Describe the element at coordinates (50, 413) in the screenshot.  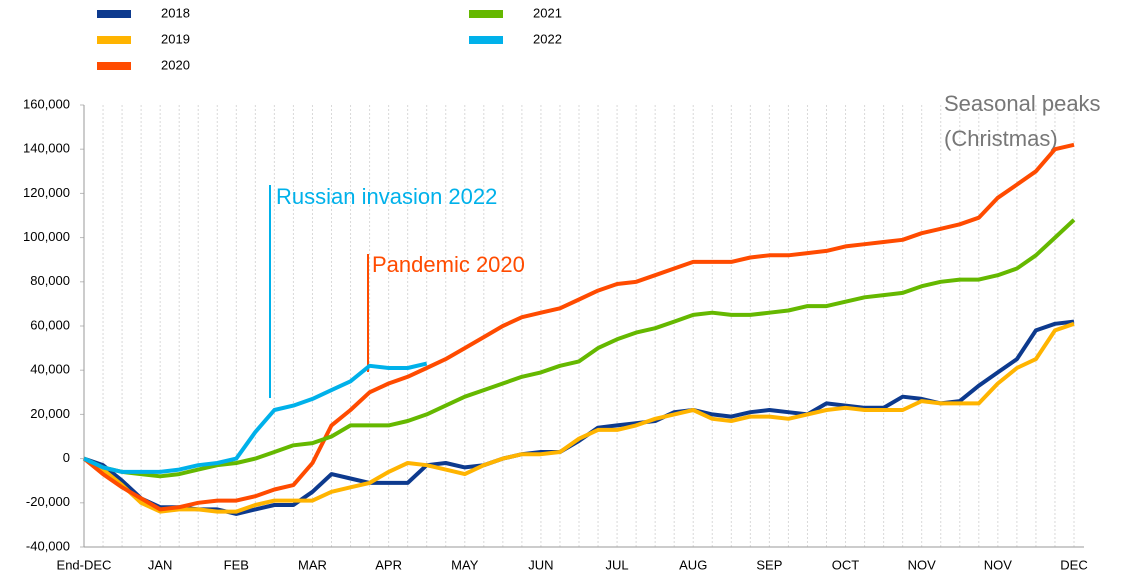
I see `y-tick-label: 20,000` at that location.